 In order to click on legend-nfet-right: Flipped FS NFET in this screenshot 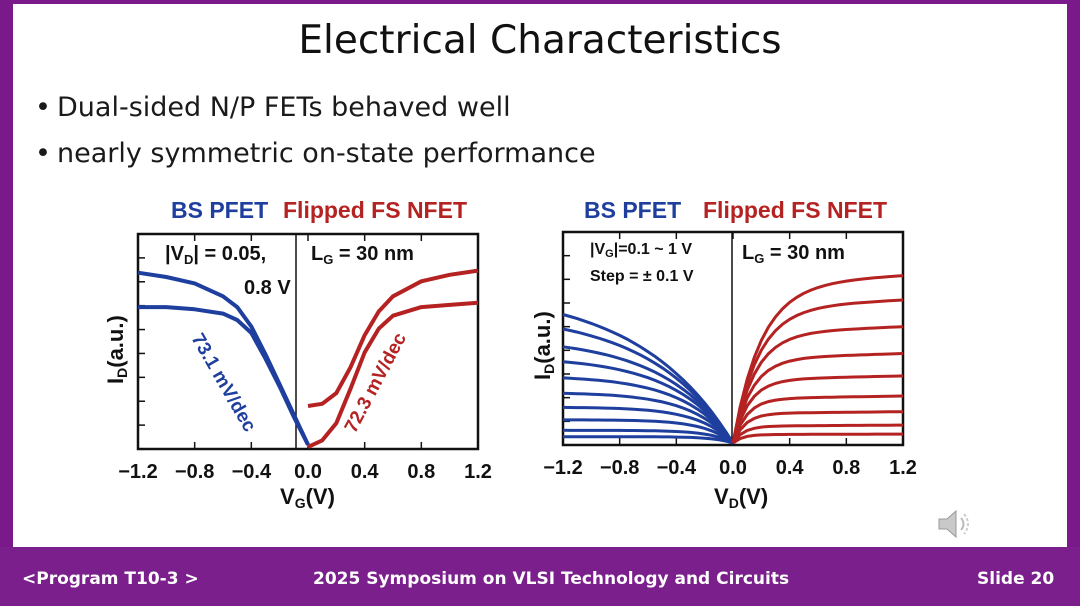, I will do `click(795, 210)`.